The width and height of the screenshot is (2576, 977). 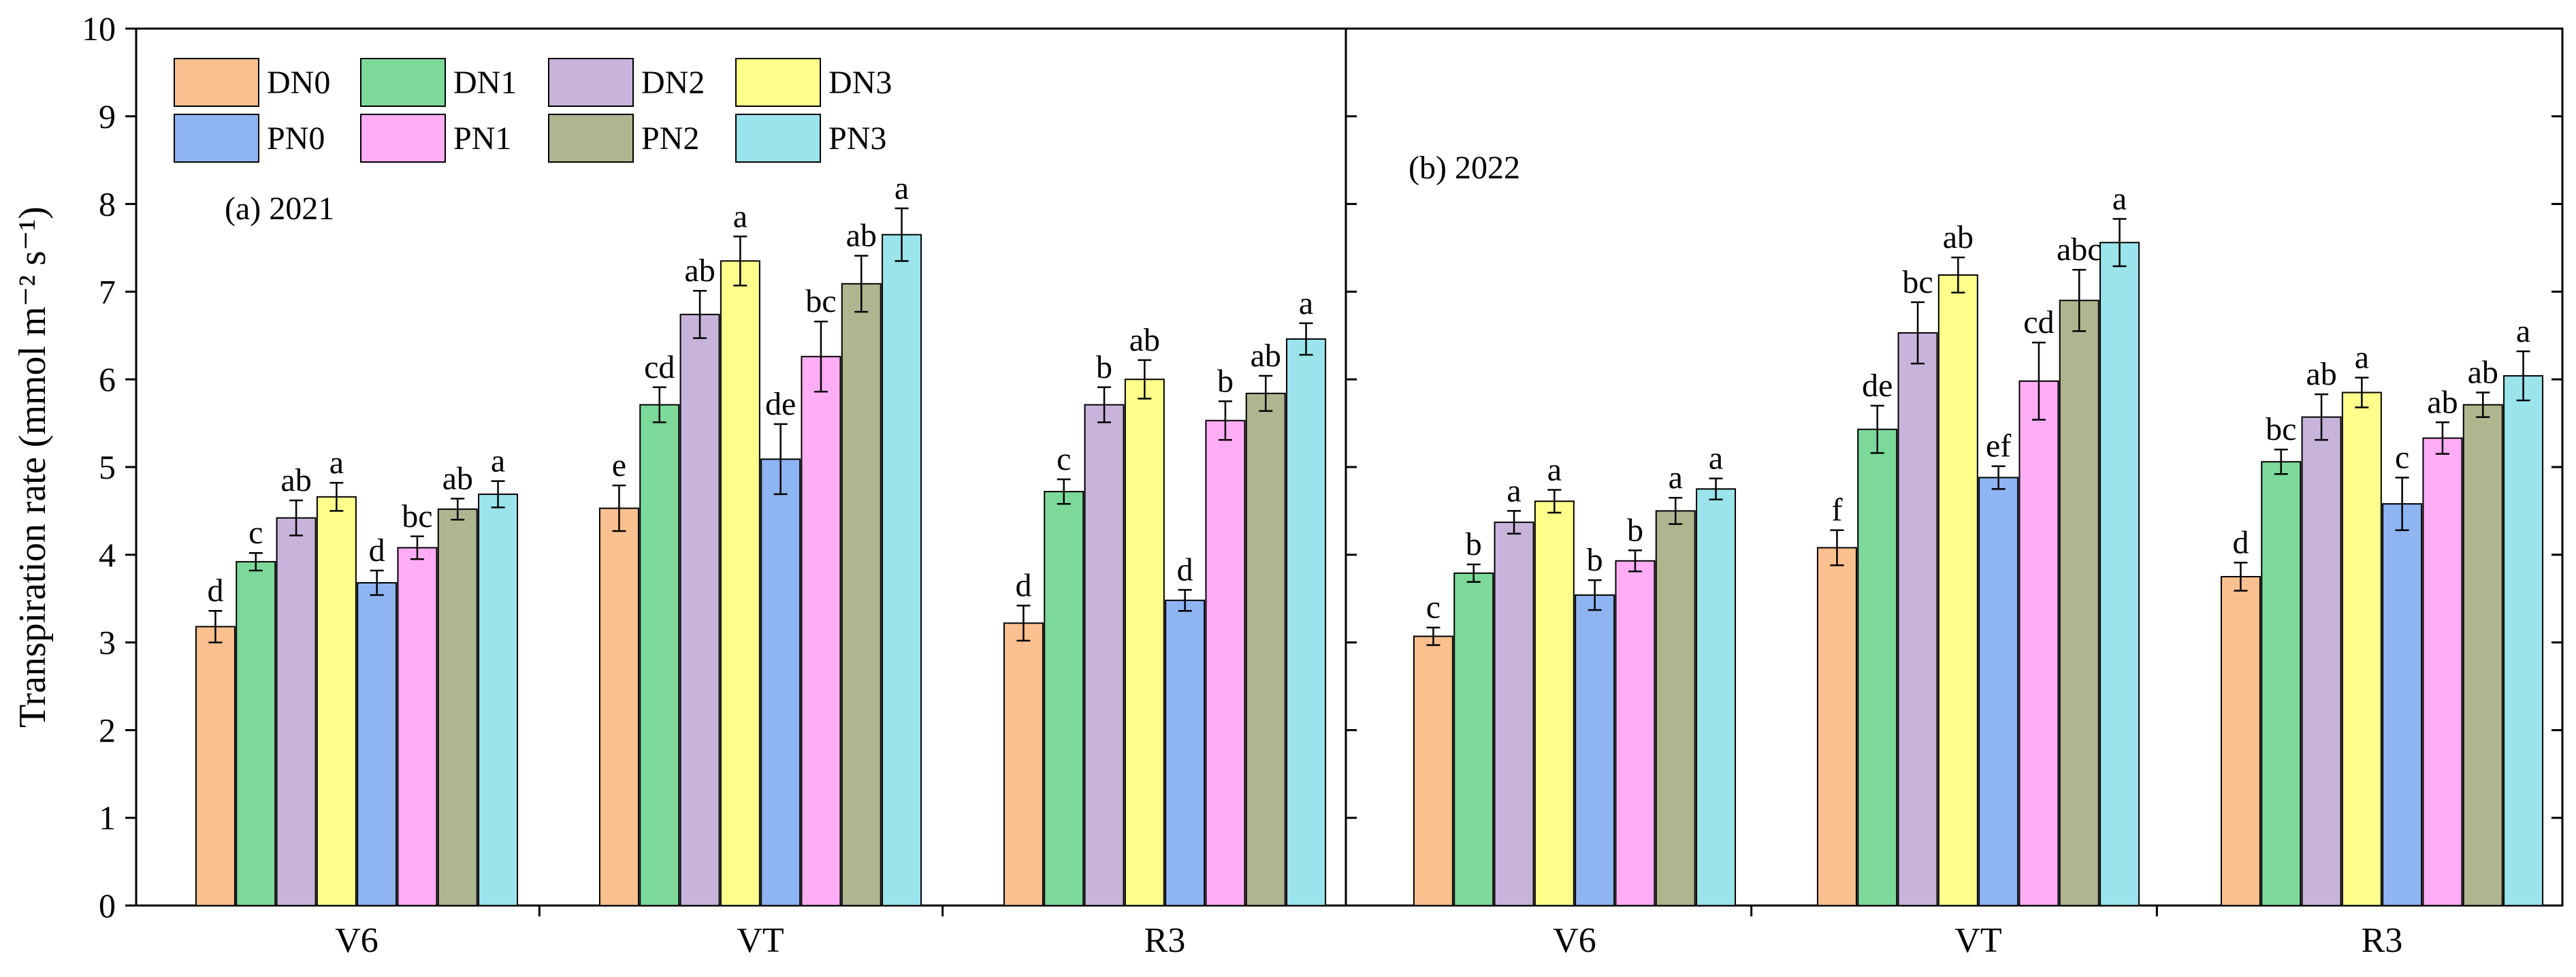 What do you see at coordinates (403, 82) in the screenshot?
I see `legend-swatch-dn1` at bounding box center [403, 82].